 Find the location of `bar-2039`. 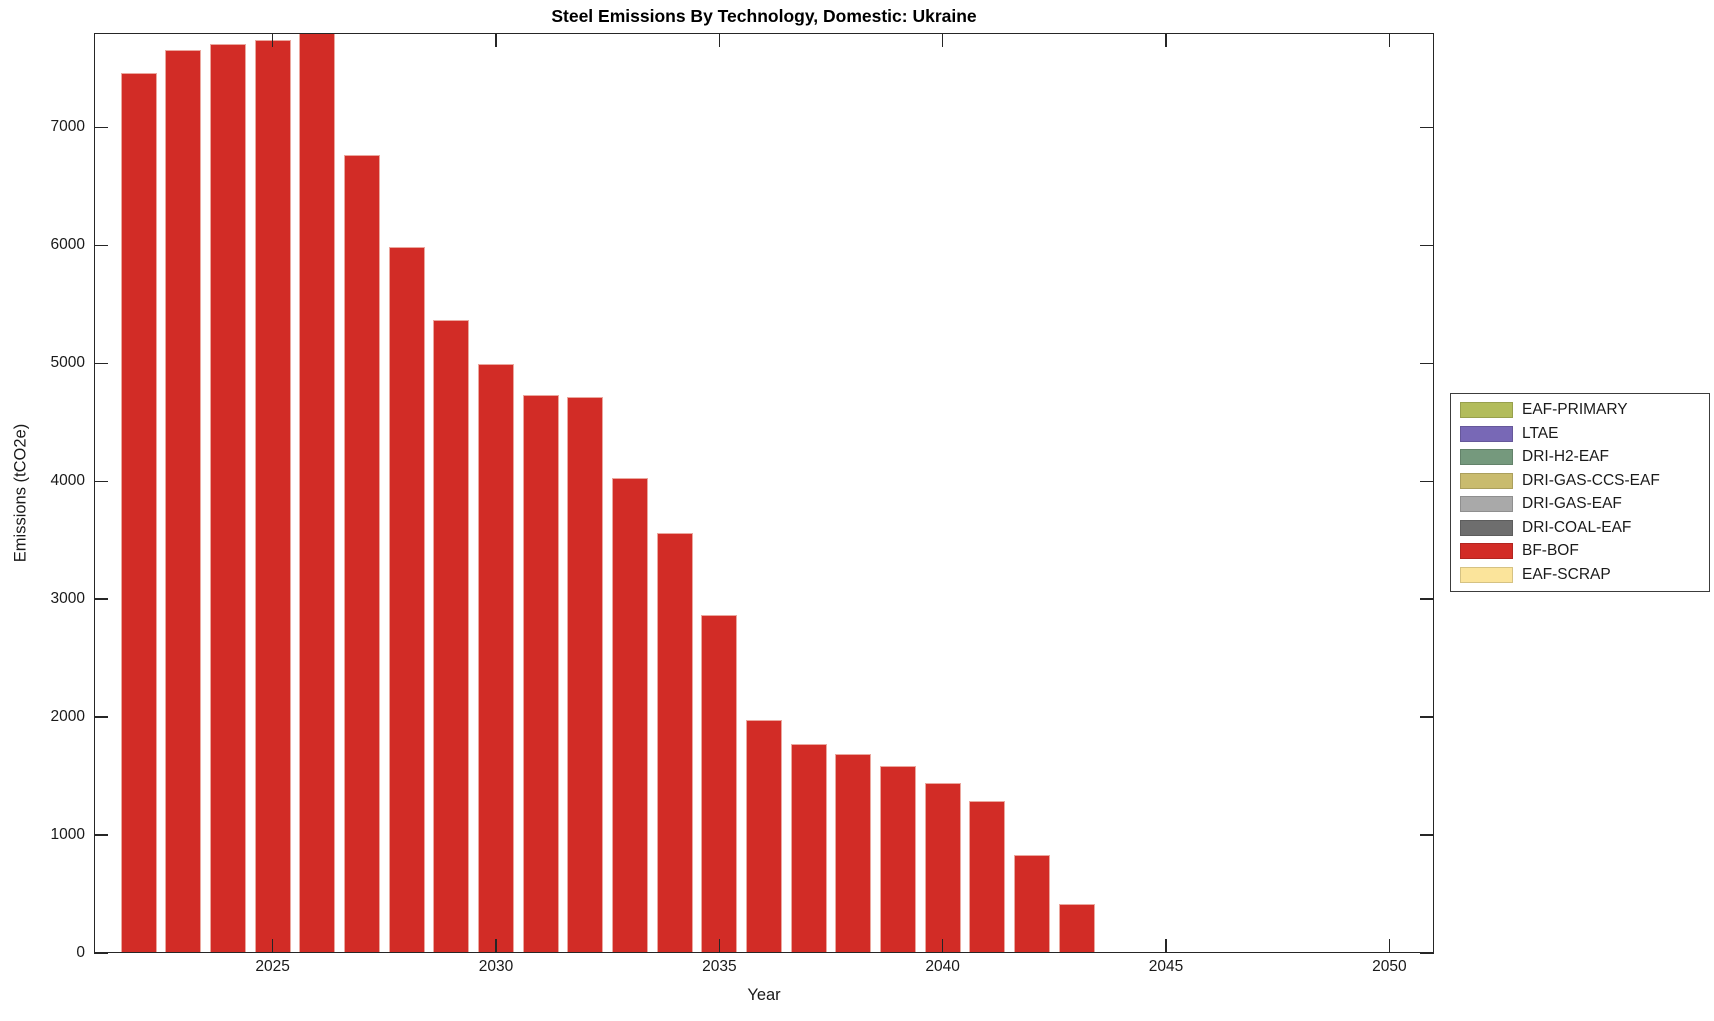

bar-2039 is located at coordinates (898, 859).